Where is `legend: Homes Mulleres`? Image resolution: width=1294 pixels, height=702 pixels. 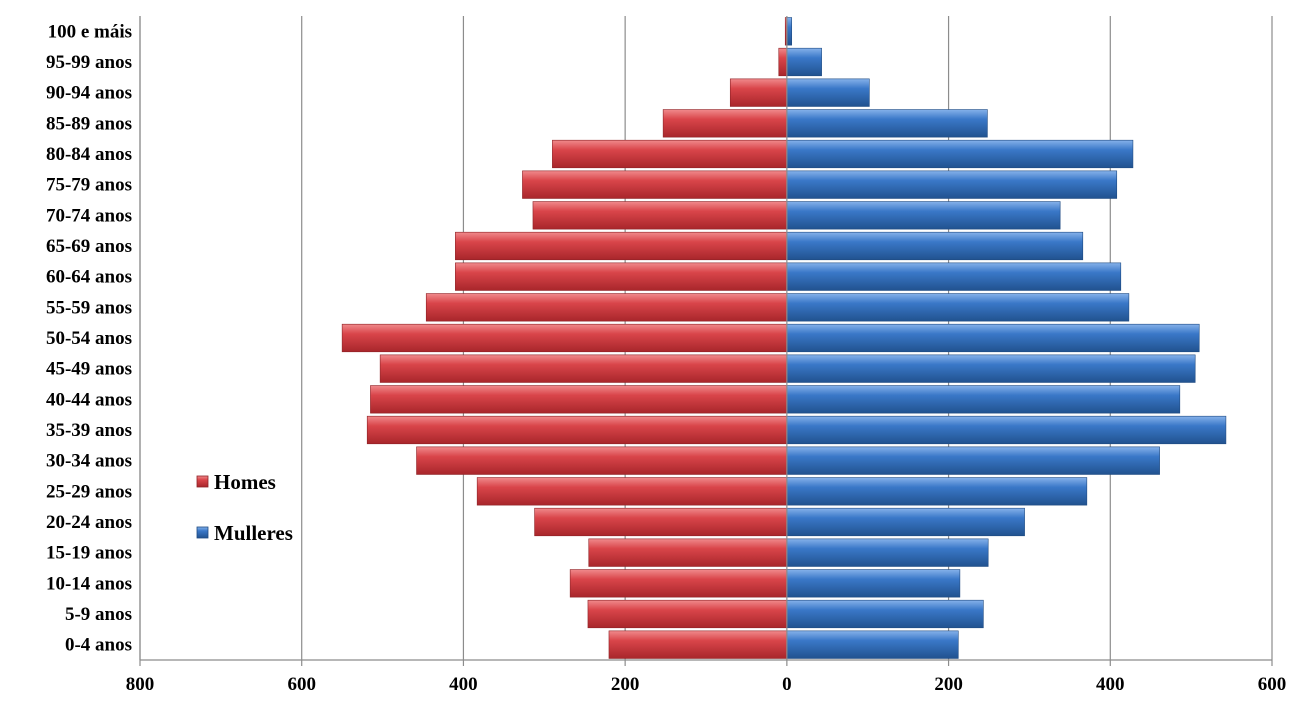
legend: Homes Mulleres is located at coordinates (244, 507).